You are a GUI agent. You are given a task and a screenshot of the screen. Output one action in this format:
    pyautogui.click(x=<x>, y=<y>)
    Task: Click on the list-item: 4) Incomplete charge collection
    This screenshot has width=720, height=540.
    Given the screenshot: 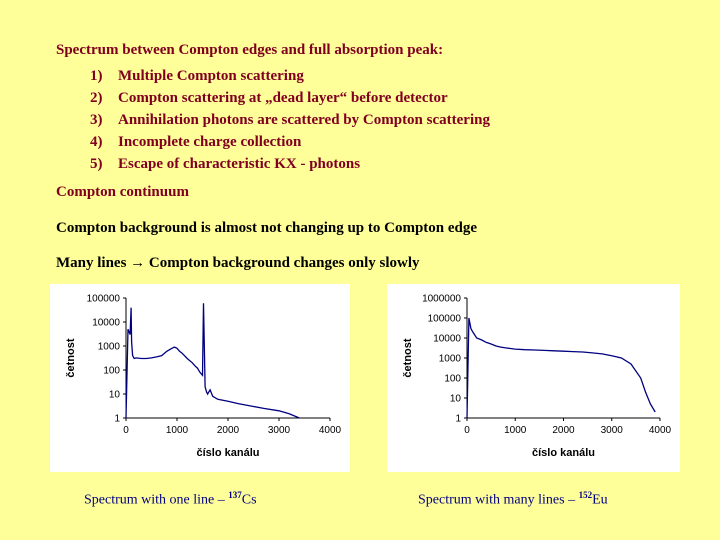 What is the action you would take?
    pyautogui.click(x=290, y=142)
    